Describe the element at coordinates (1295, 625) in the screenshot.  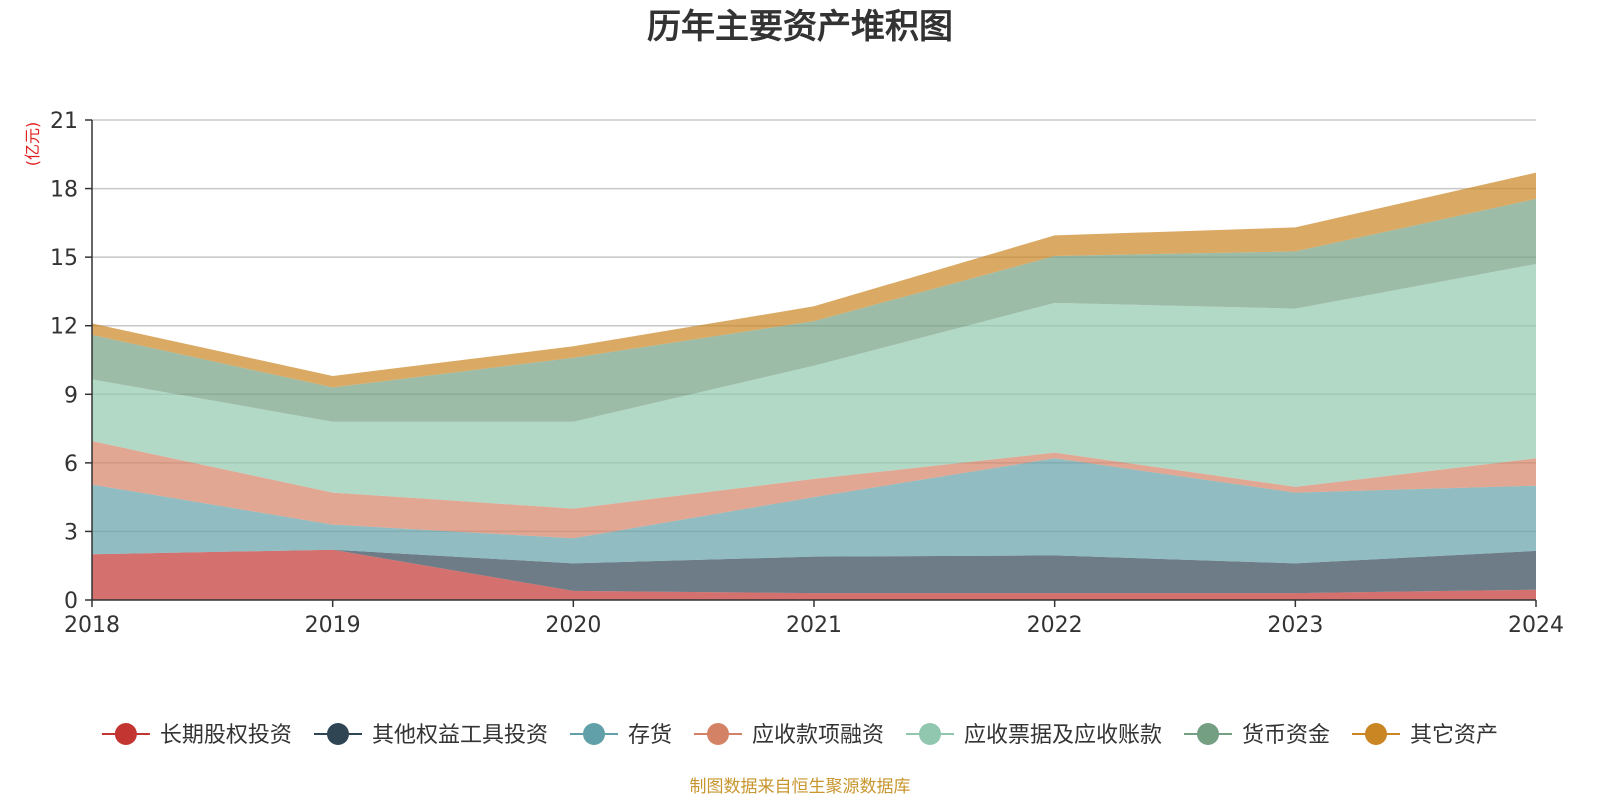
I see `x-tick-label: 2023` at that location.